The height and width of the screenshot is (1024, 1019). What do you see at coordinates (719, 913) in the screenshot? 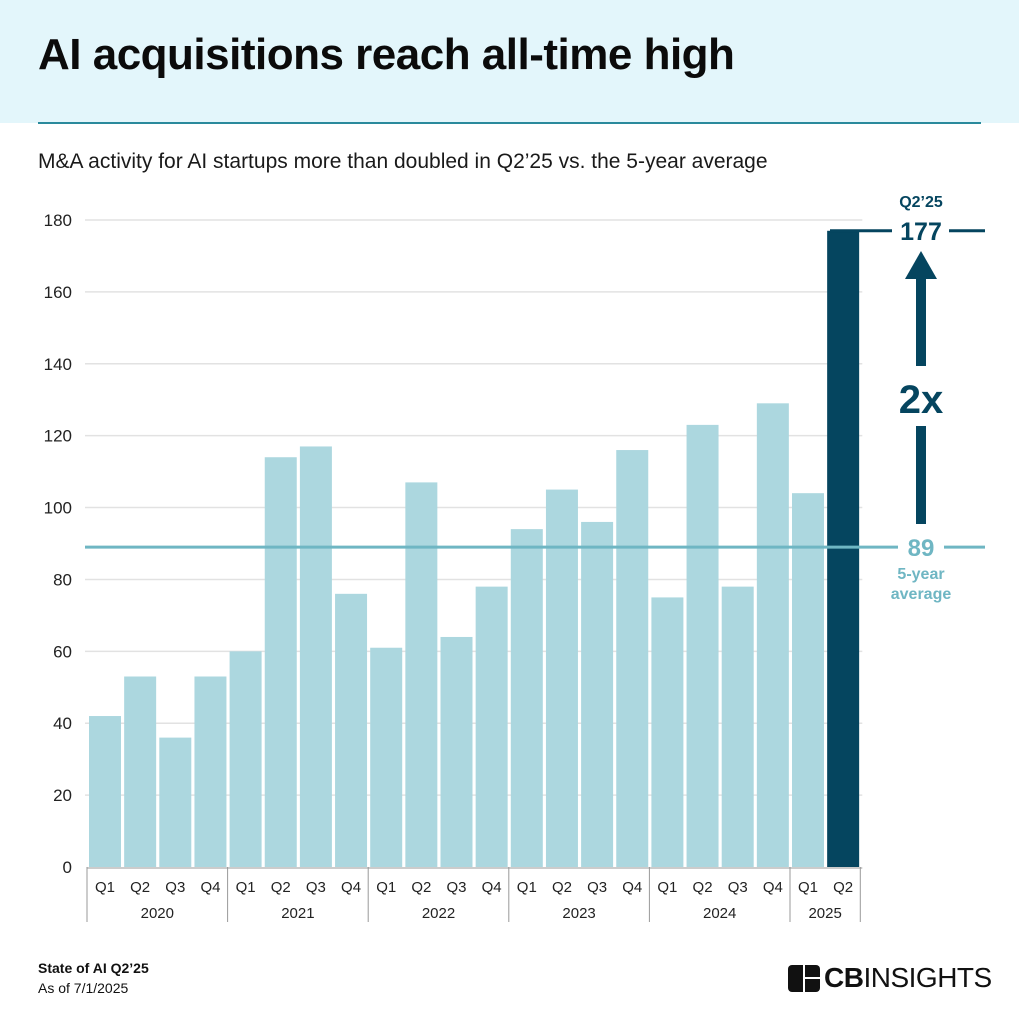
I see `year-label: 2024` at bounding box center [719, 913].